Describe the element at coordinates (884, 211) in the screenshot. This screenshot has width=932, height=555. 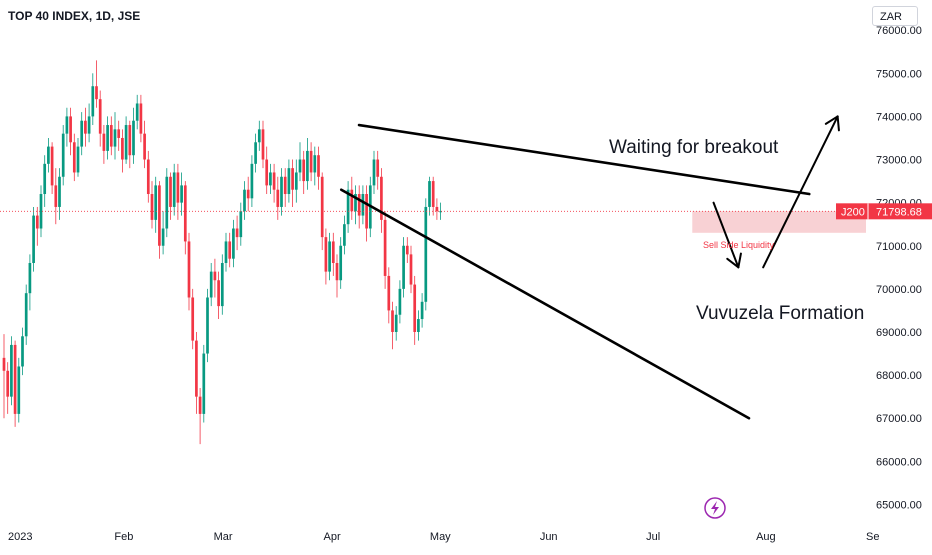
I see `last-price-tag: J200 71798.68` at that location.